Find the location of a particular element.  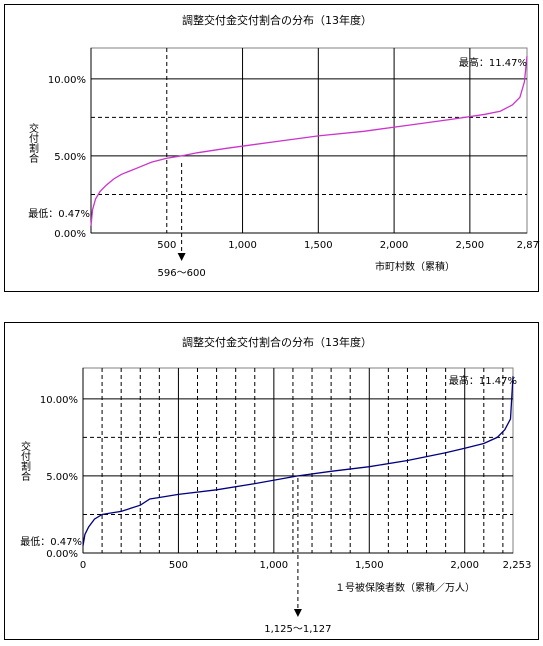

x-tick-label: 2,877 is located at coordinates (528, 245).